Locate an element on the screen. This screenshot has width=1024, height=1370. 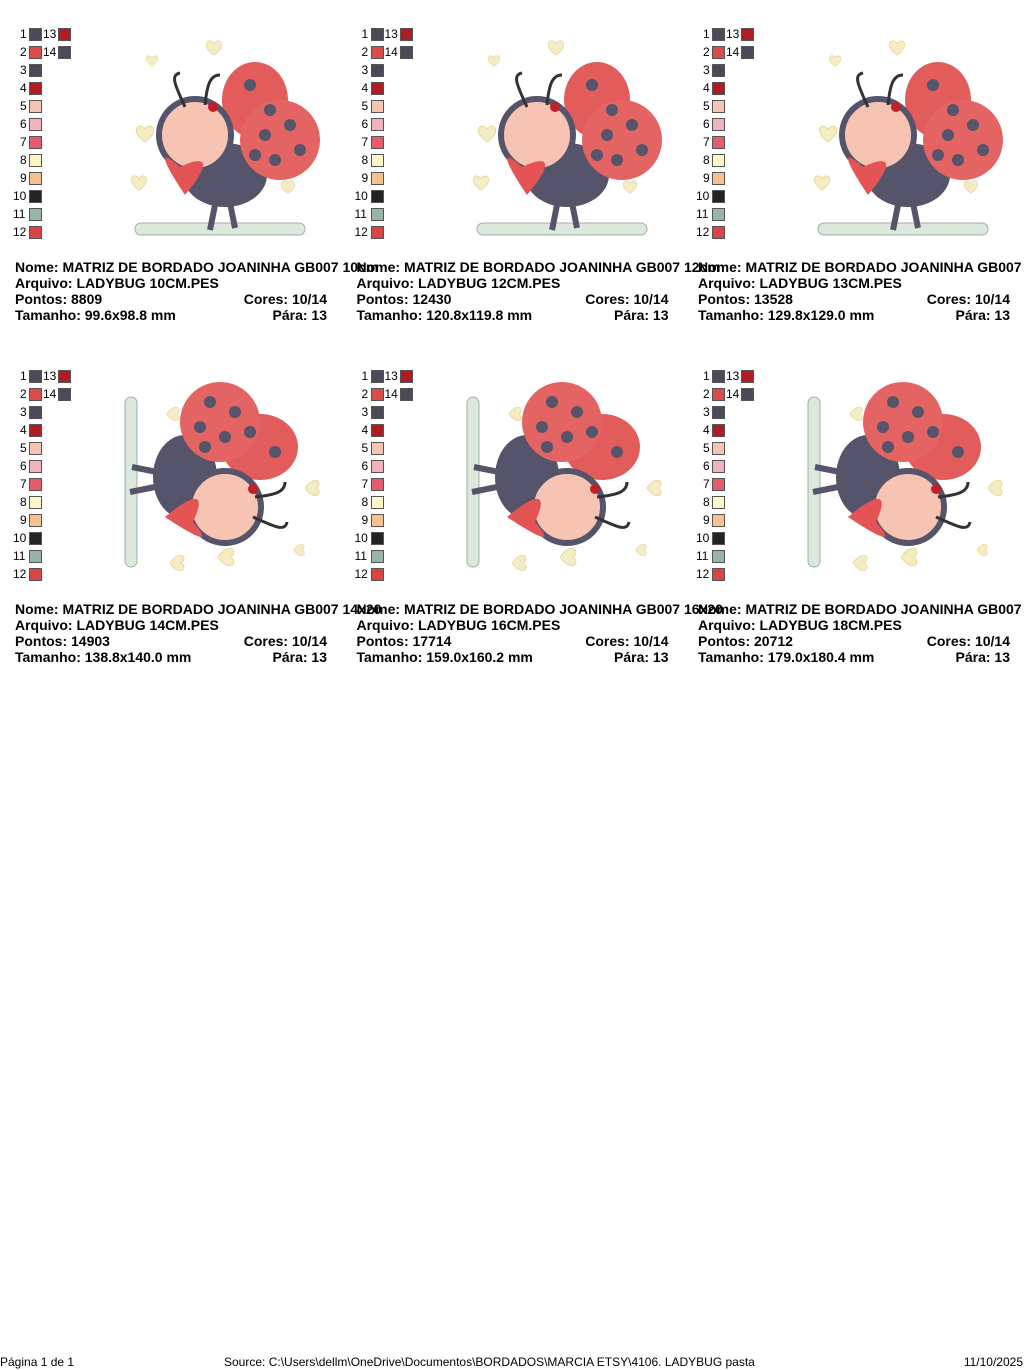
design-points: Pontos: 14903 is located at coordinates (62, 641).